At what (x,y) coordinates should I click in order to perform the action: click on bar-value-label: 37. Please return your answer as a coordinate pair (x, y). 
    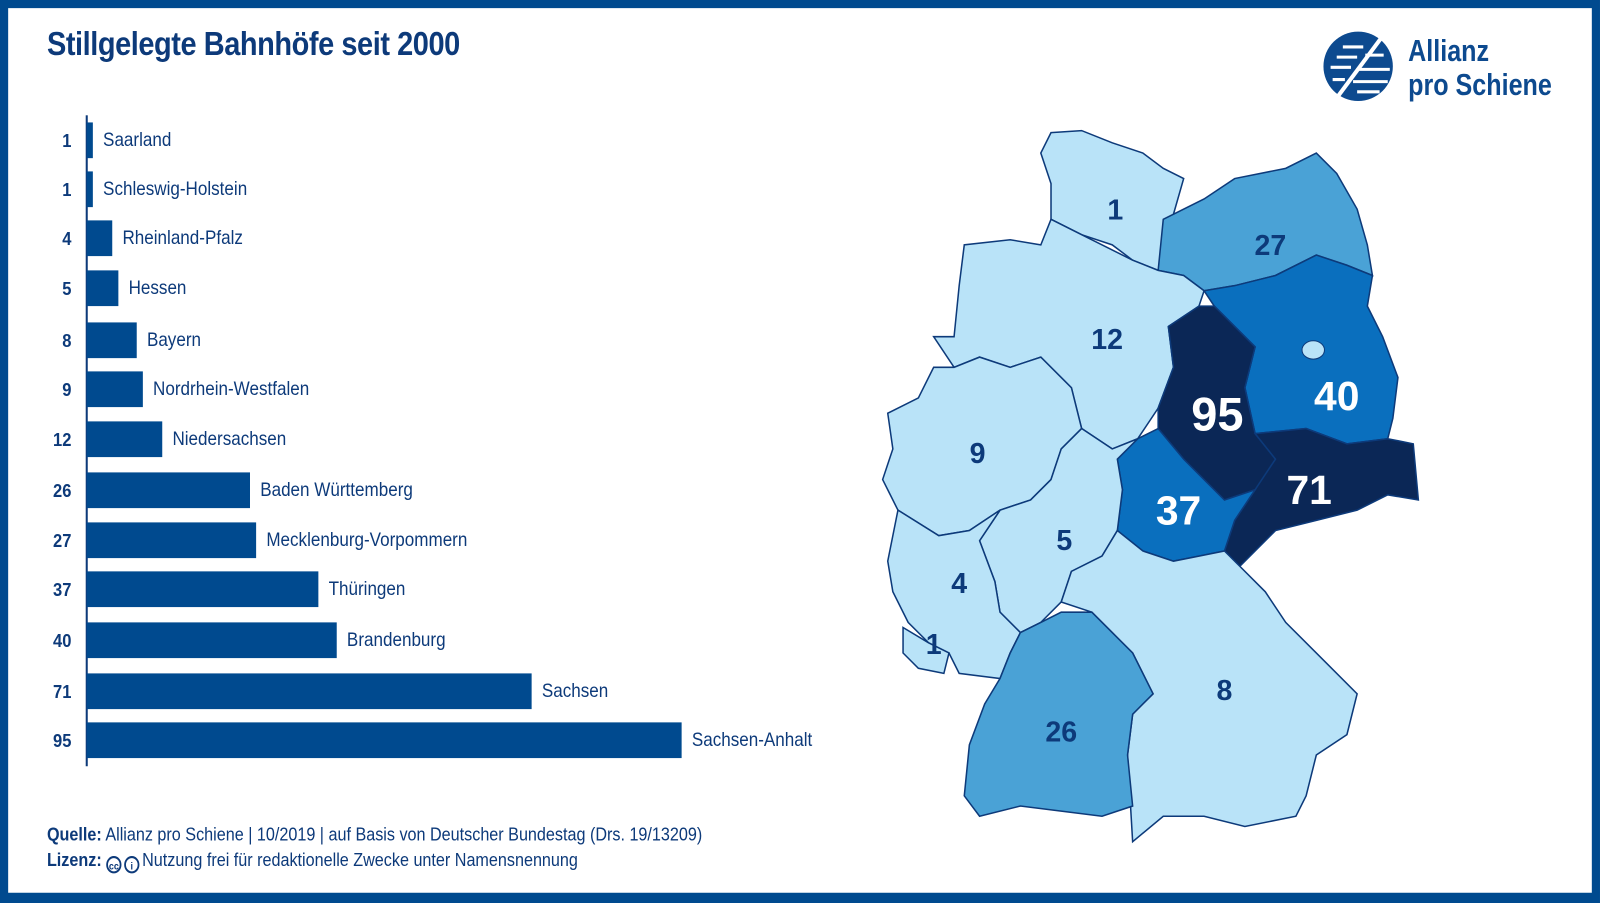
    Looking at the image, I should click on (62, 589).